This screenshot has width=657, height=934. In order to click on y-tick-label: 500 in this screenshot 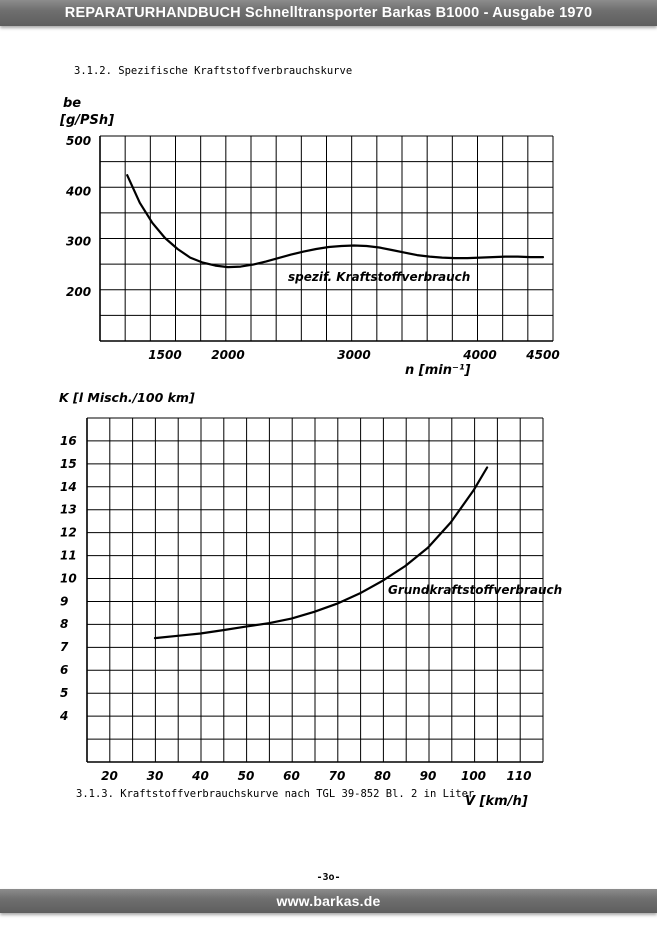, I will do `click(78, 141)`.